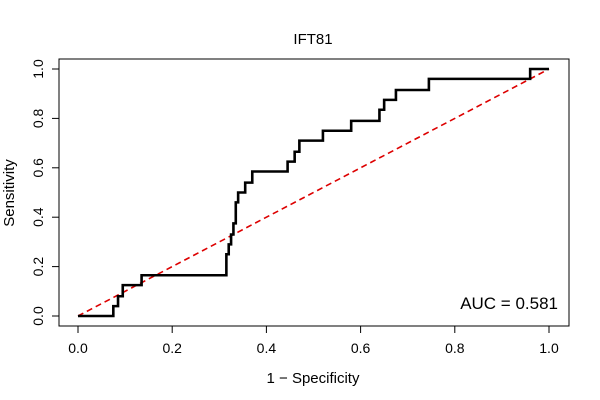 This screenshot has height=400, width=600. What do you see at coordinates (313, 378) in the screenshot?
I see `x-axis-title: 1 − Specificity` at bounding box center [313, 378].